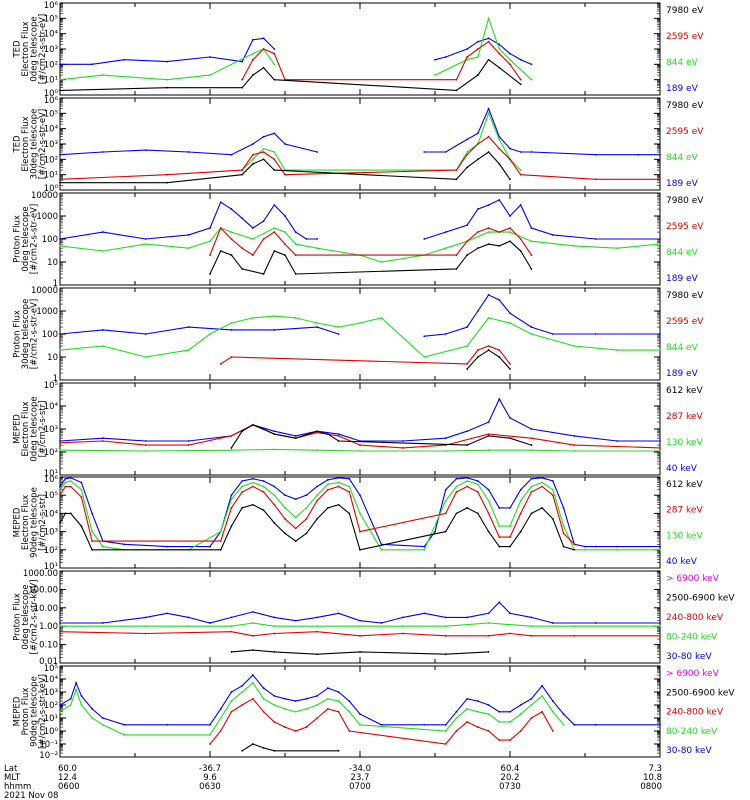  Describe the element at coordinates (47, 217) in the screenshot. I see `y-tick-label: 1000` at that location.